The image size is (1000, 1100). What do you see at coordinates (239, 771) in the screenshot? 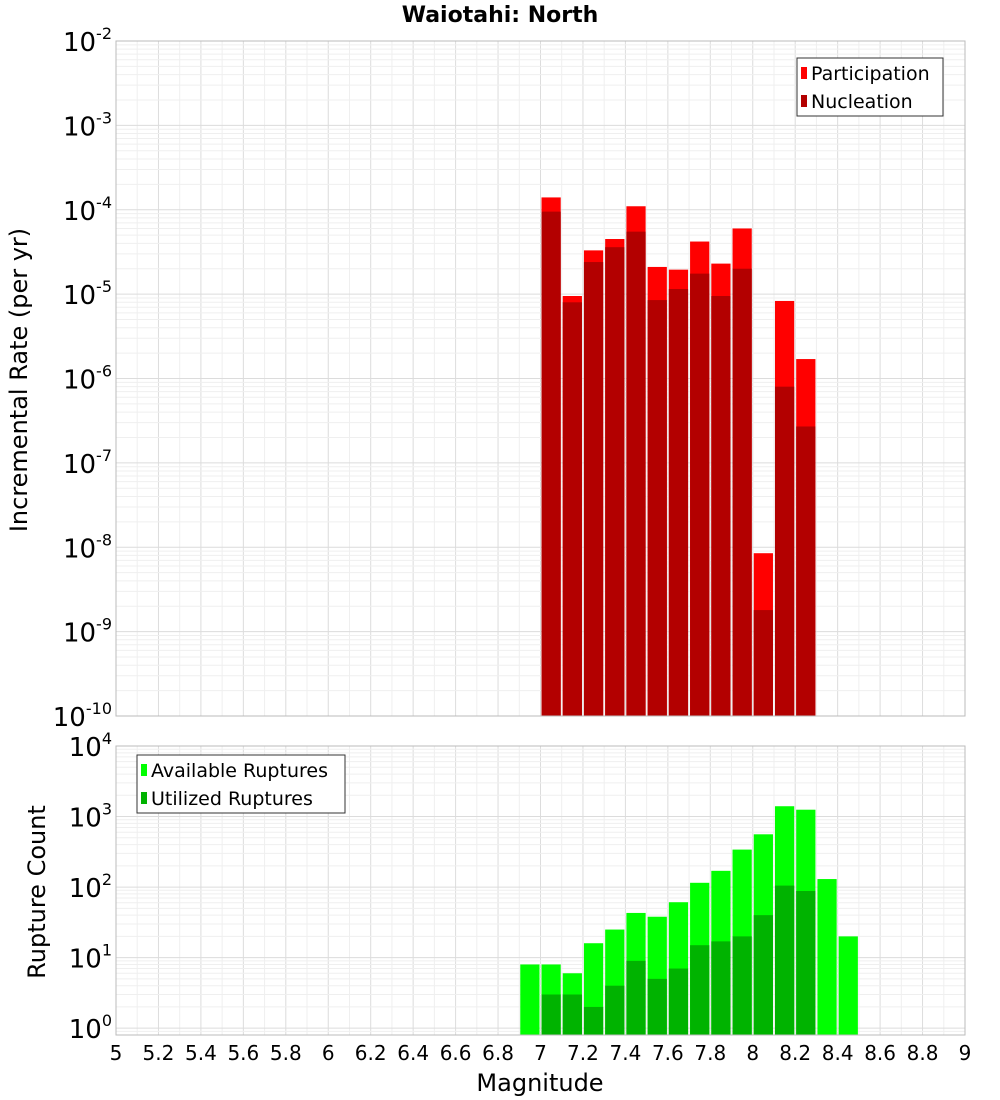
I see `bottom-legend-label: Available Ruptures` at bounding box center [239, 771].